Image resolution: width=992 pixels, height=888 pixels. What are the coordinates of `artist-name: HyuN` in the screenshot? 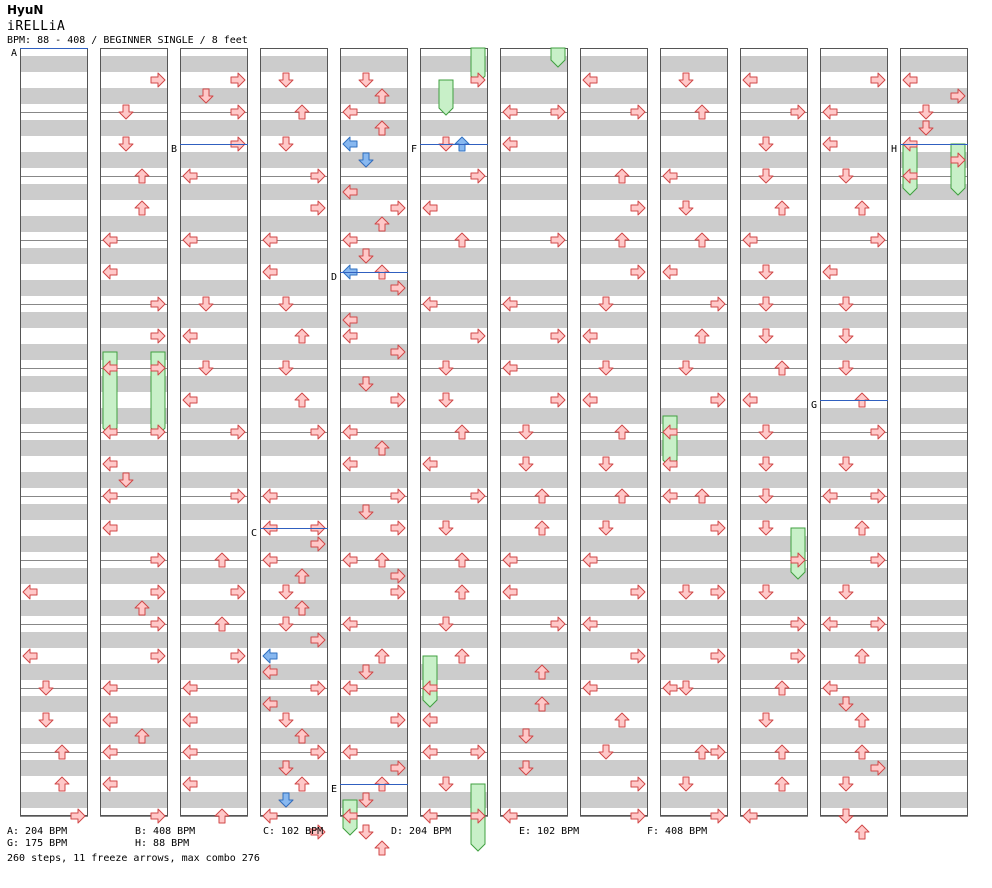 It's located at (25, 10).